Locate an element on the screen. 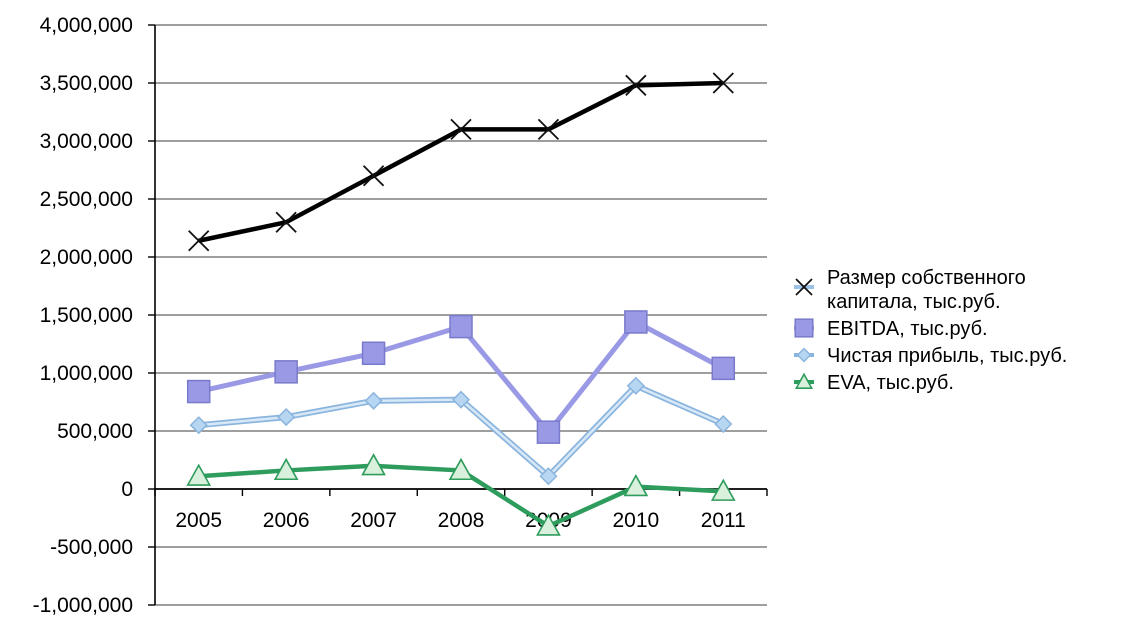  x-tick-label: 2005 is located at coordinates (198, 520).